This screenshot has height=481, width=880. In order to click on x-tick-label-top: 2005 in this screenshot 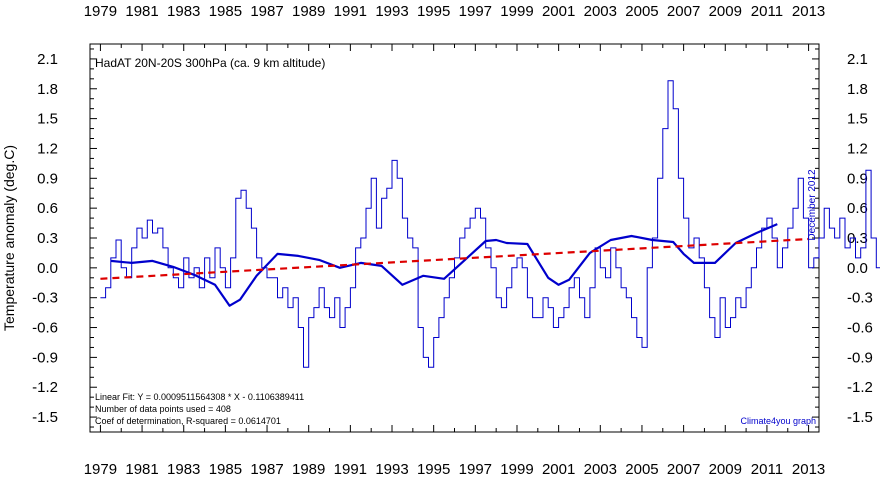, I will do `click(641, 11)`.